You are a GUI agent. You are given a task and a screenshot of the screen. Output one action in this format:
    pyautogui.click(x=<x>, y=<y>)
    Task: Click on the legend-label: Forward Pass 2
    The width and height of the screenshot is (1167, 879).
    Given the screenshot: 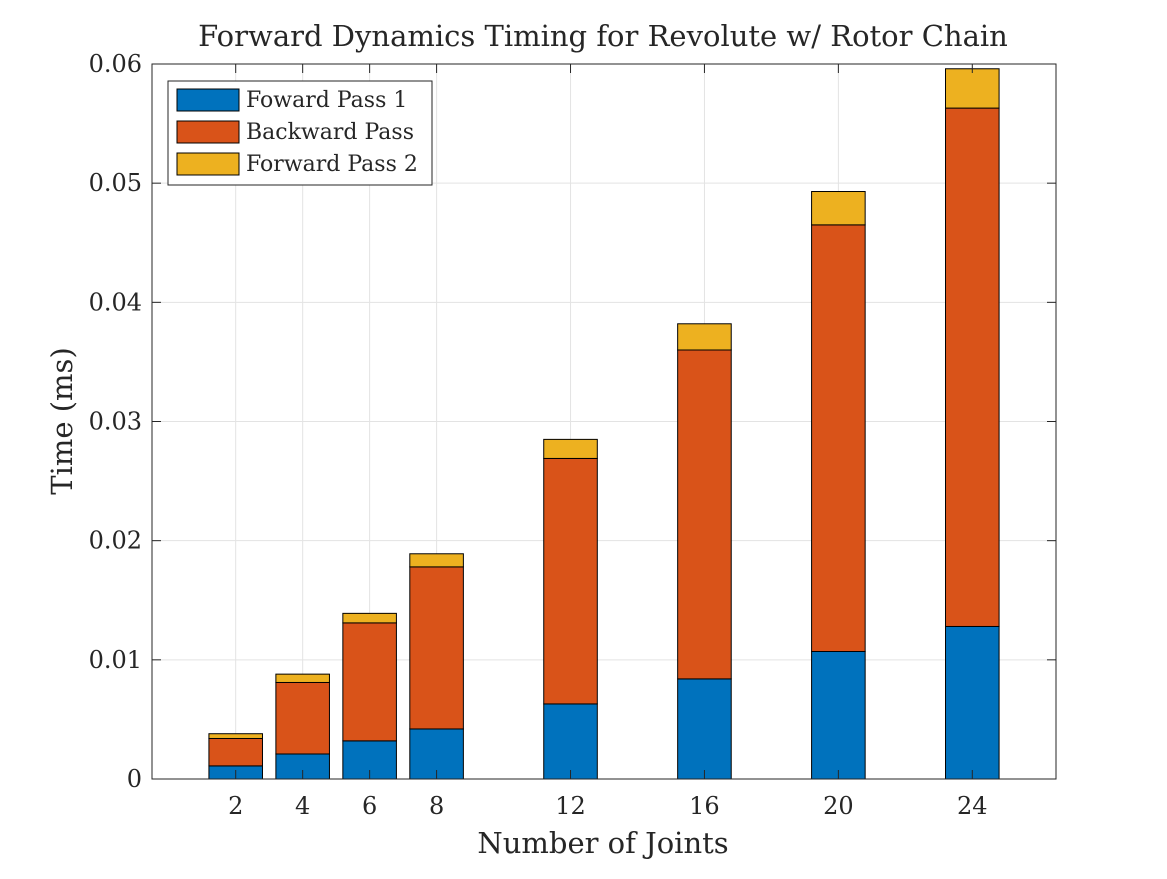 What is the action you would take?
    pyautogui.click(x=332, y=164)
    